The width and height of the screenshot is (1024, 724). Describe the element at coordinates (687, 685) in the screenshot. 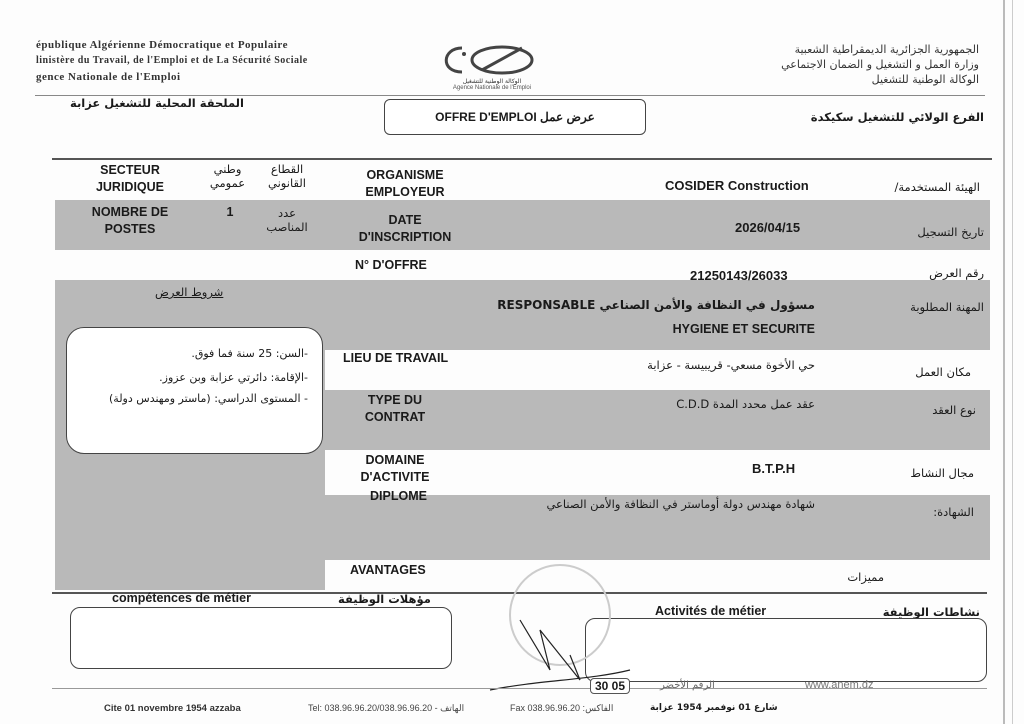

I see `green-number-label: الرقم الأخضر` at that location.